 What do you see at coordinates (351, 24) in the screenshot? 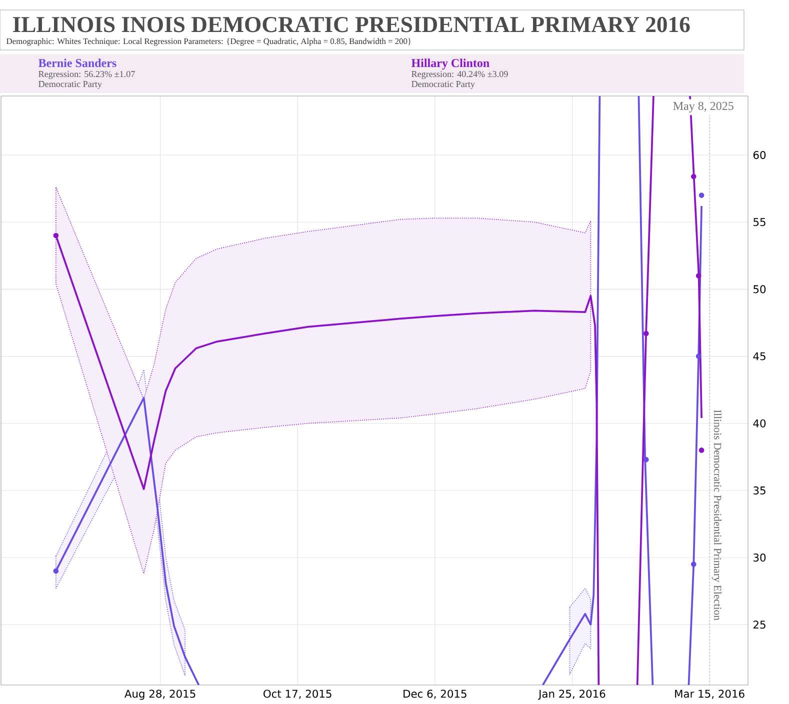
I see `chart-title: ILLINOIS INOIS DEMOCRATIC PRESIDENTIAL PRIMARY 2016` at bounding box center [351, 24].